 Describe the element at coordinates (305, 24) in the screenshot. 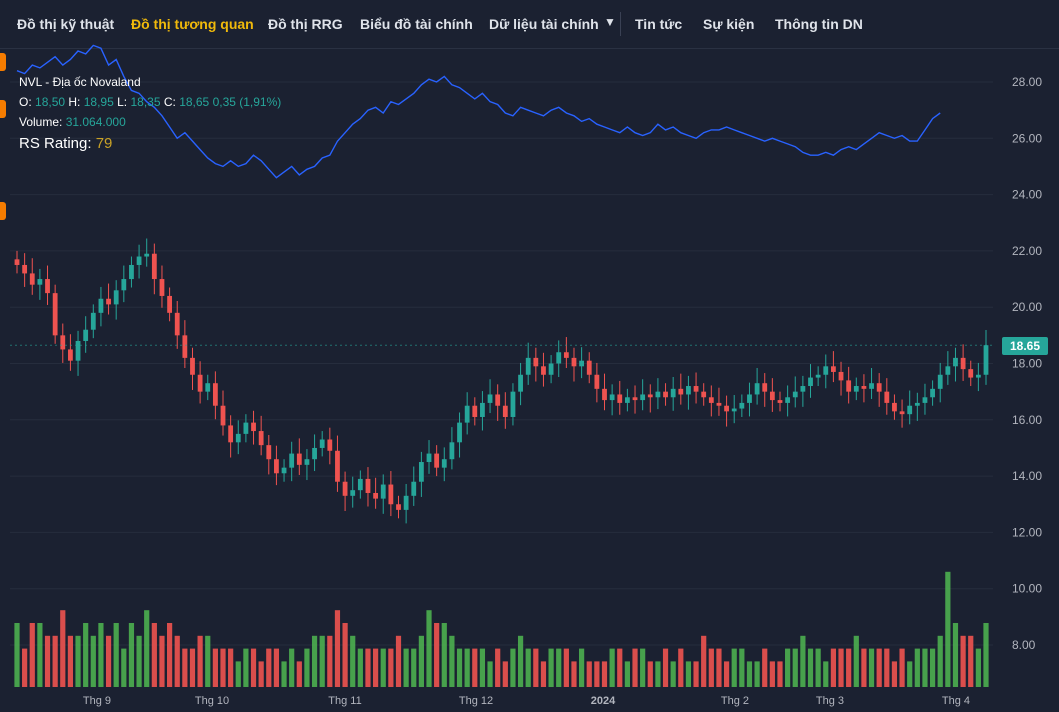

I see `nav-tab-rrg-chart: Đồ thị RRG` at that location.